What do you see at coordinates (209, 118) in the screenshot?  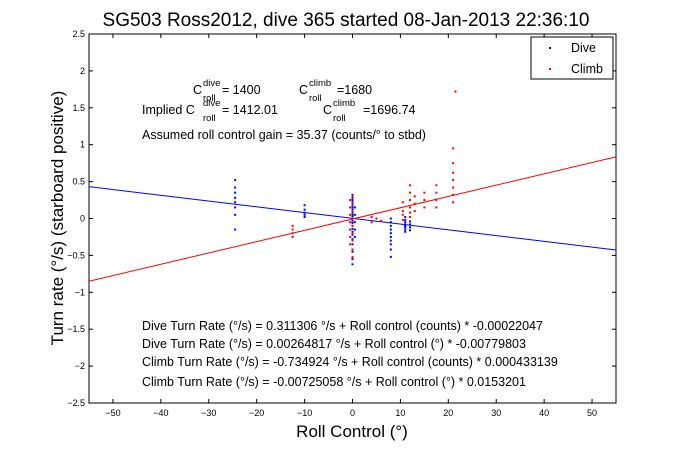 I see `implied-dive-sub: roll` at bounding box center [209, 118].